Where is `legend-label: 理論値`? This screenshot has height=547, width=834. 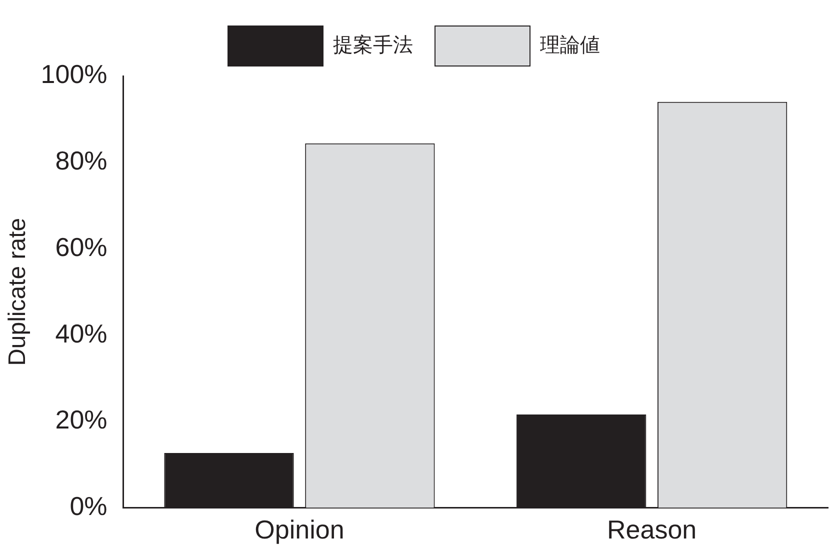
legend-label: 理論値 is located at coordinates (570, 45).